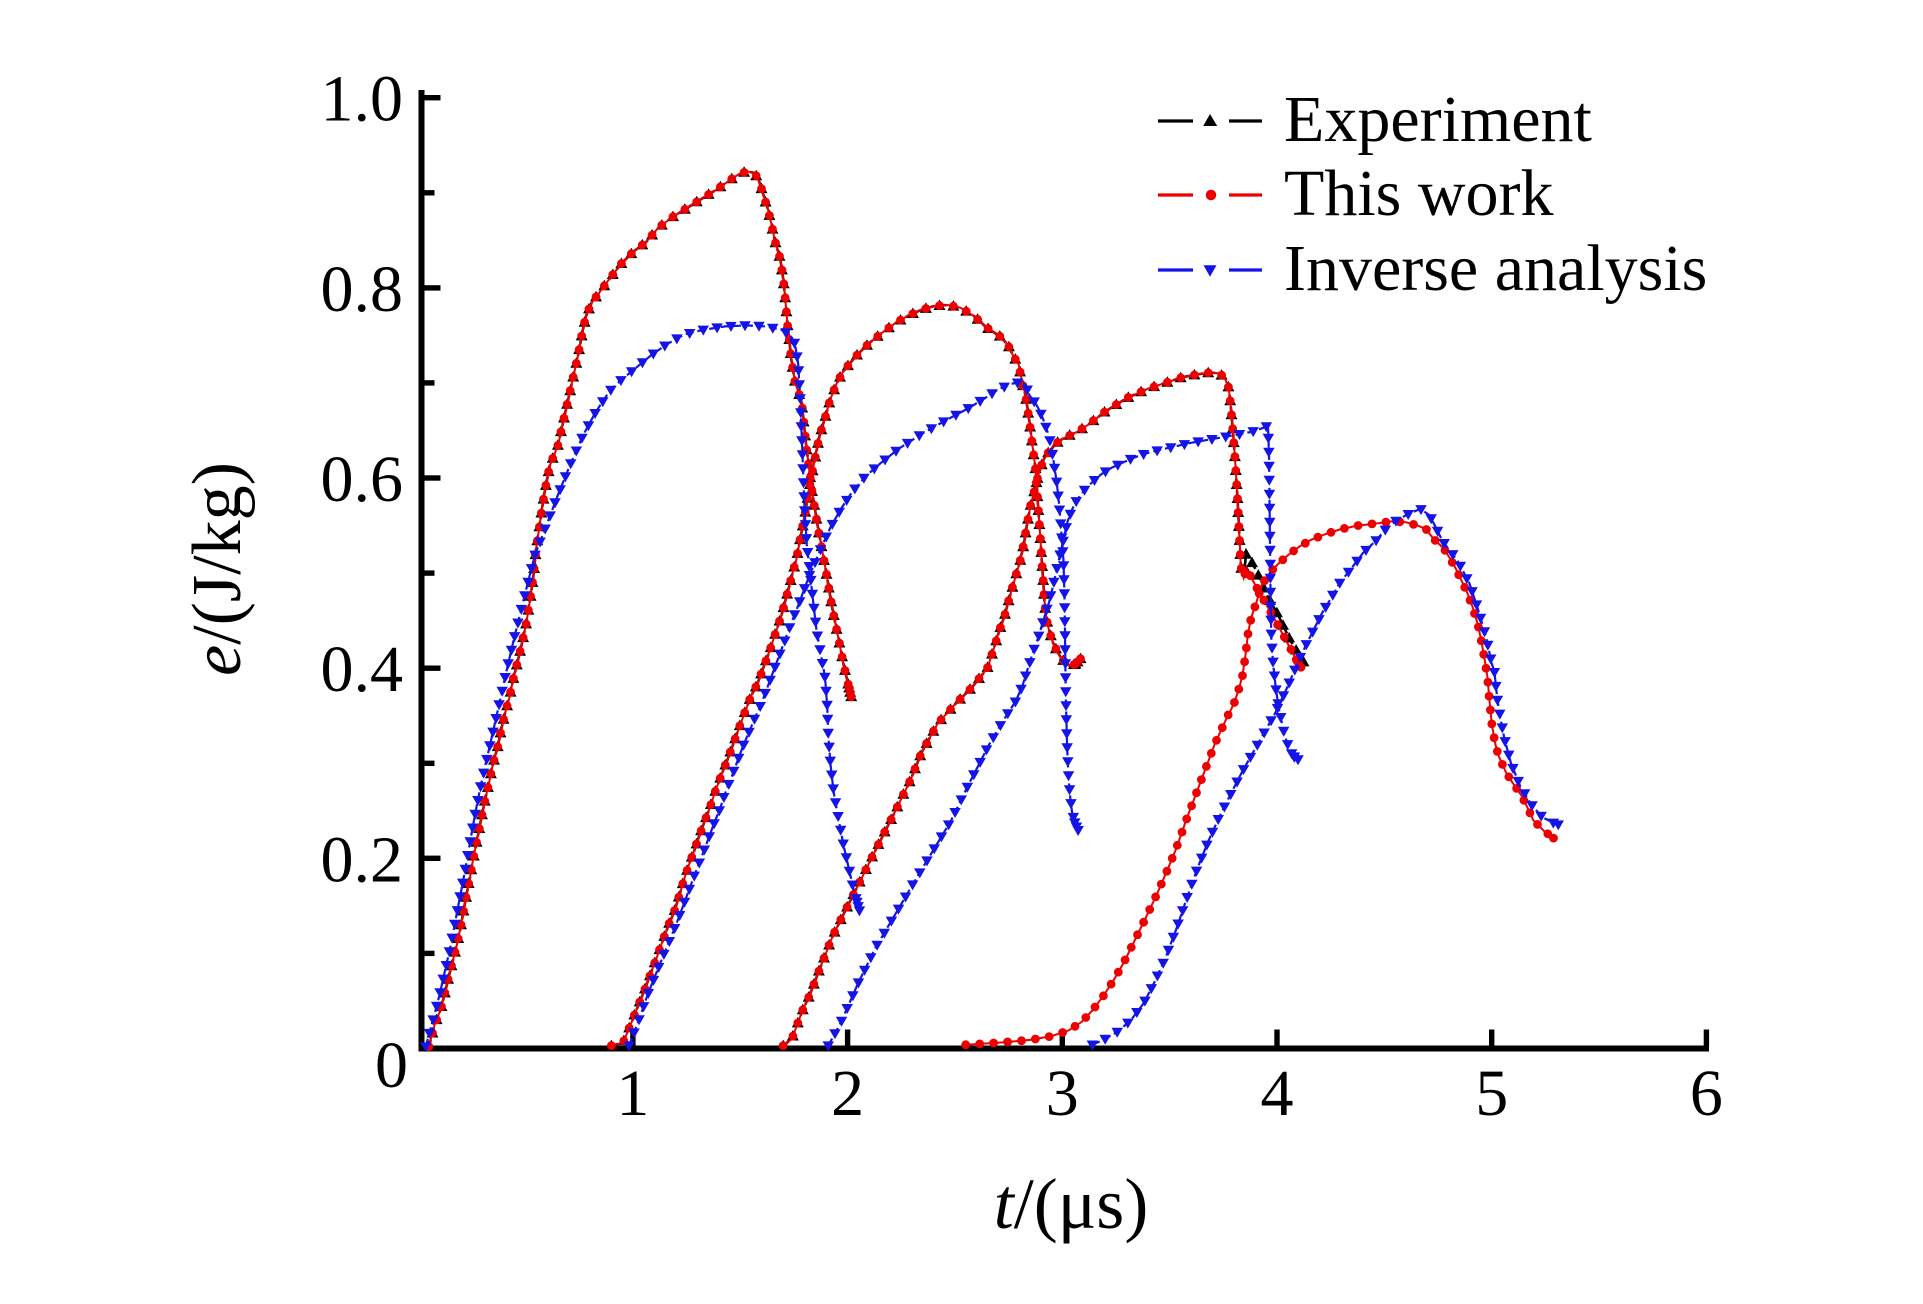 The height and width of the screenshot is (1304, 1923). I want to click on svg-text: Inverse analysis, so click(1495, 268).